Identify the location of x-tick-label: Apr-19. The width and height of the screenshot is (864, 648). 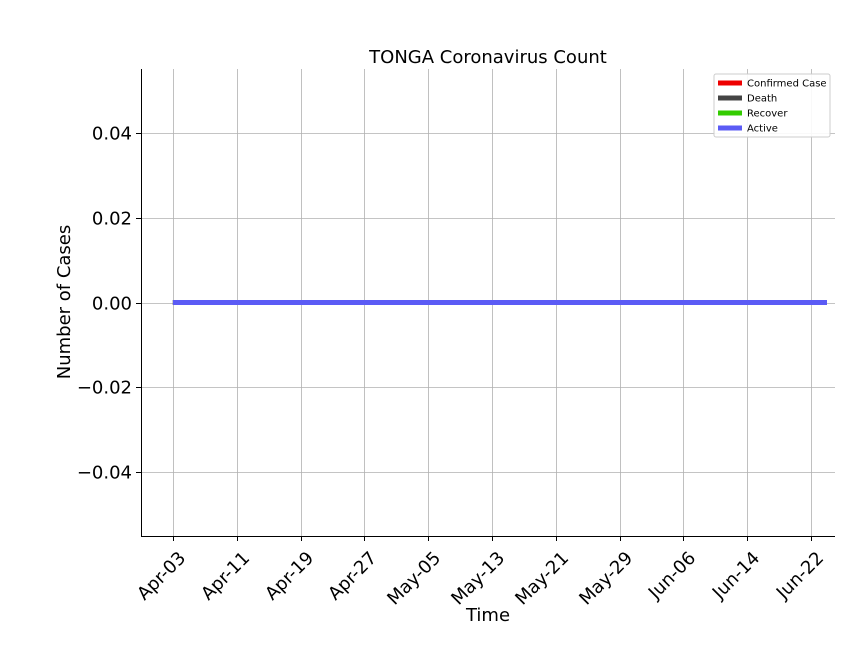
(289, 576).